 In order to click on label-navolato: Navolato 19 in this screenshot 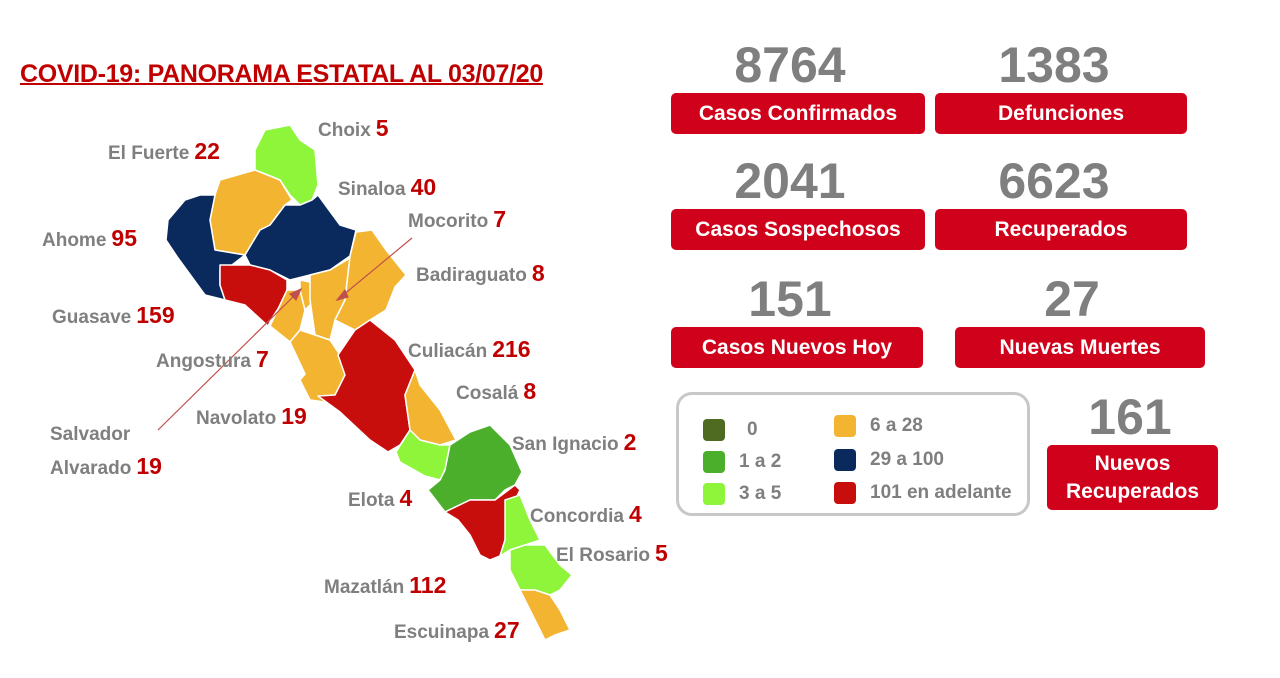, I will do `click(251, 416)`.